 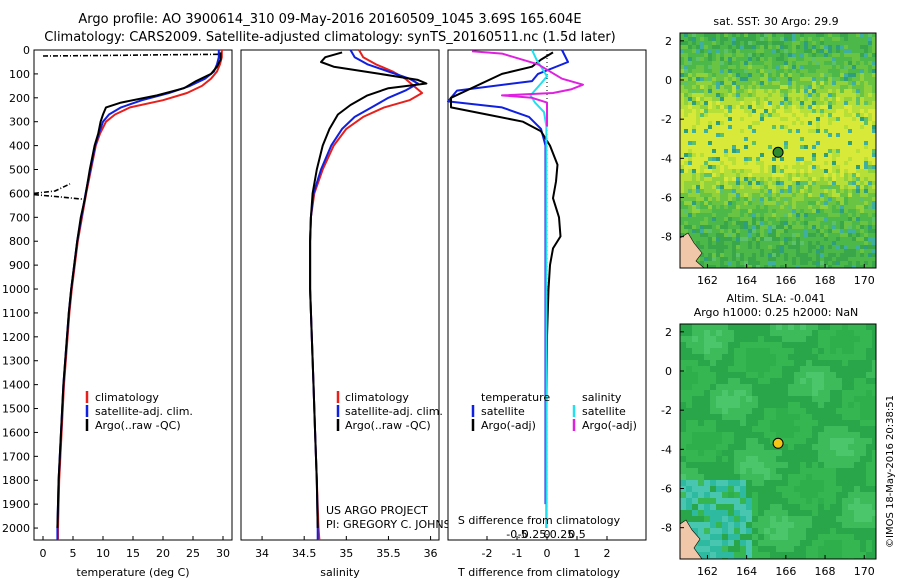 I want to click on sla-title-line-1: Altim. SLA: -0.041, so click(x=775, y=298).